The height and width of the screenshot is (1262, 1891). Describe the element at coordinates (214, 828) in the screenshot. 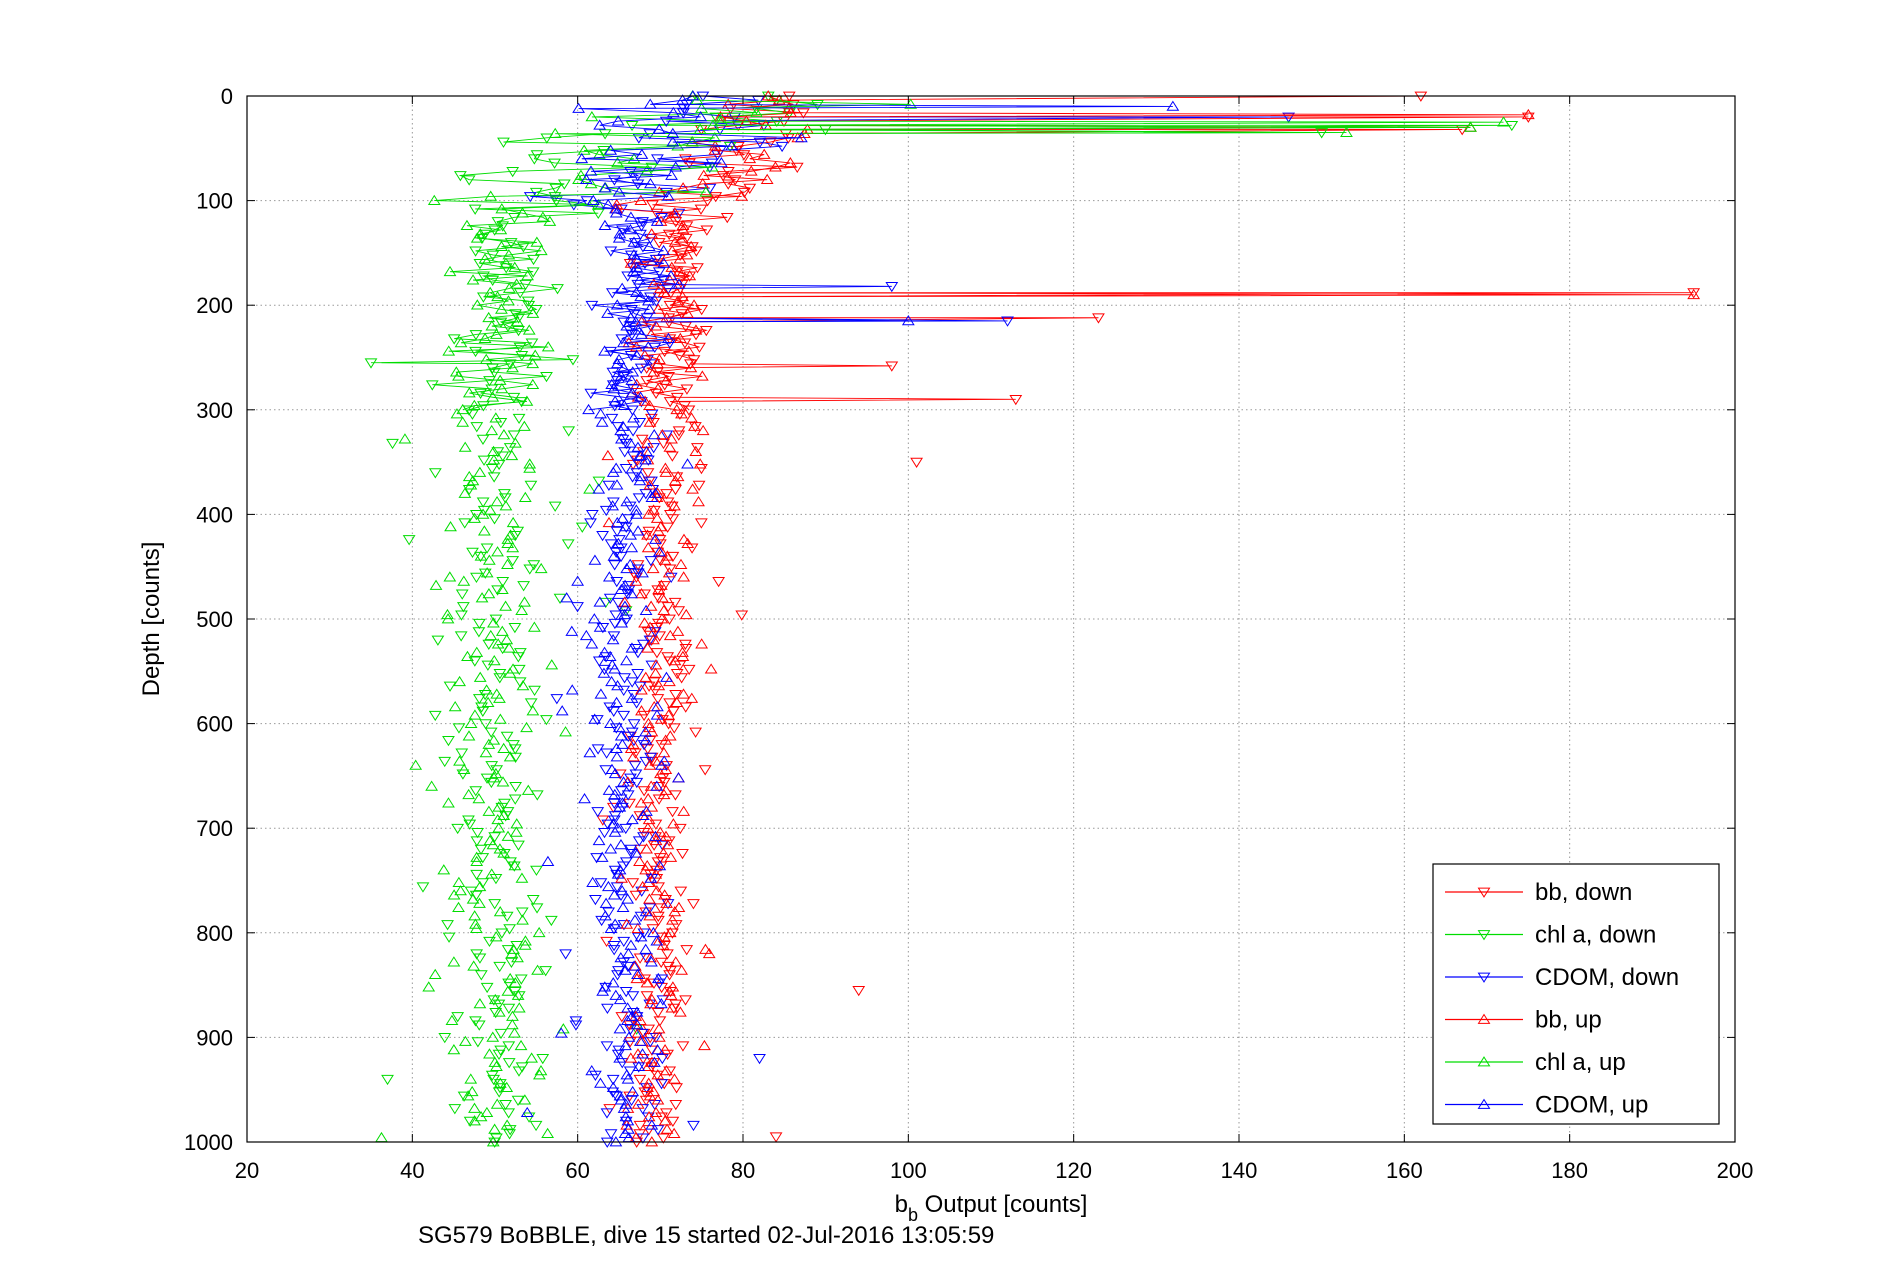

I see `y-tick-label: 700` at that location.